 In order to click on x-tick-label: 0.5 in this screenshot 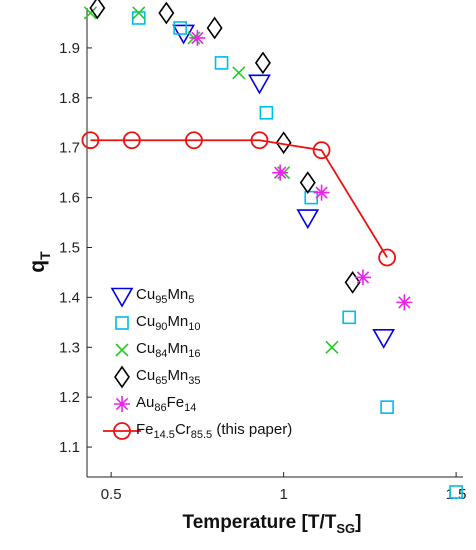, I will do `click(111, 494)`.